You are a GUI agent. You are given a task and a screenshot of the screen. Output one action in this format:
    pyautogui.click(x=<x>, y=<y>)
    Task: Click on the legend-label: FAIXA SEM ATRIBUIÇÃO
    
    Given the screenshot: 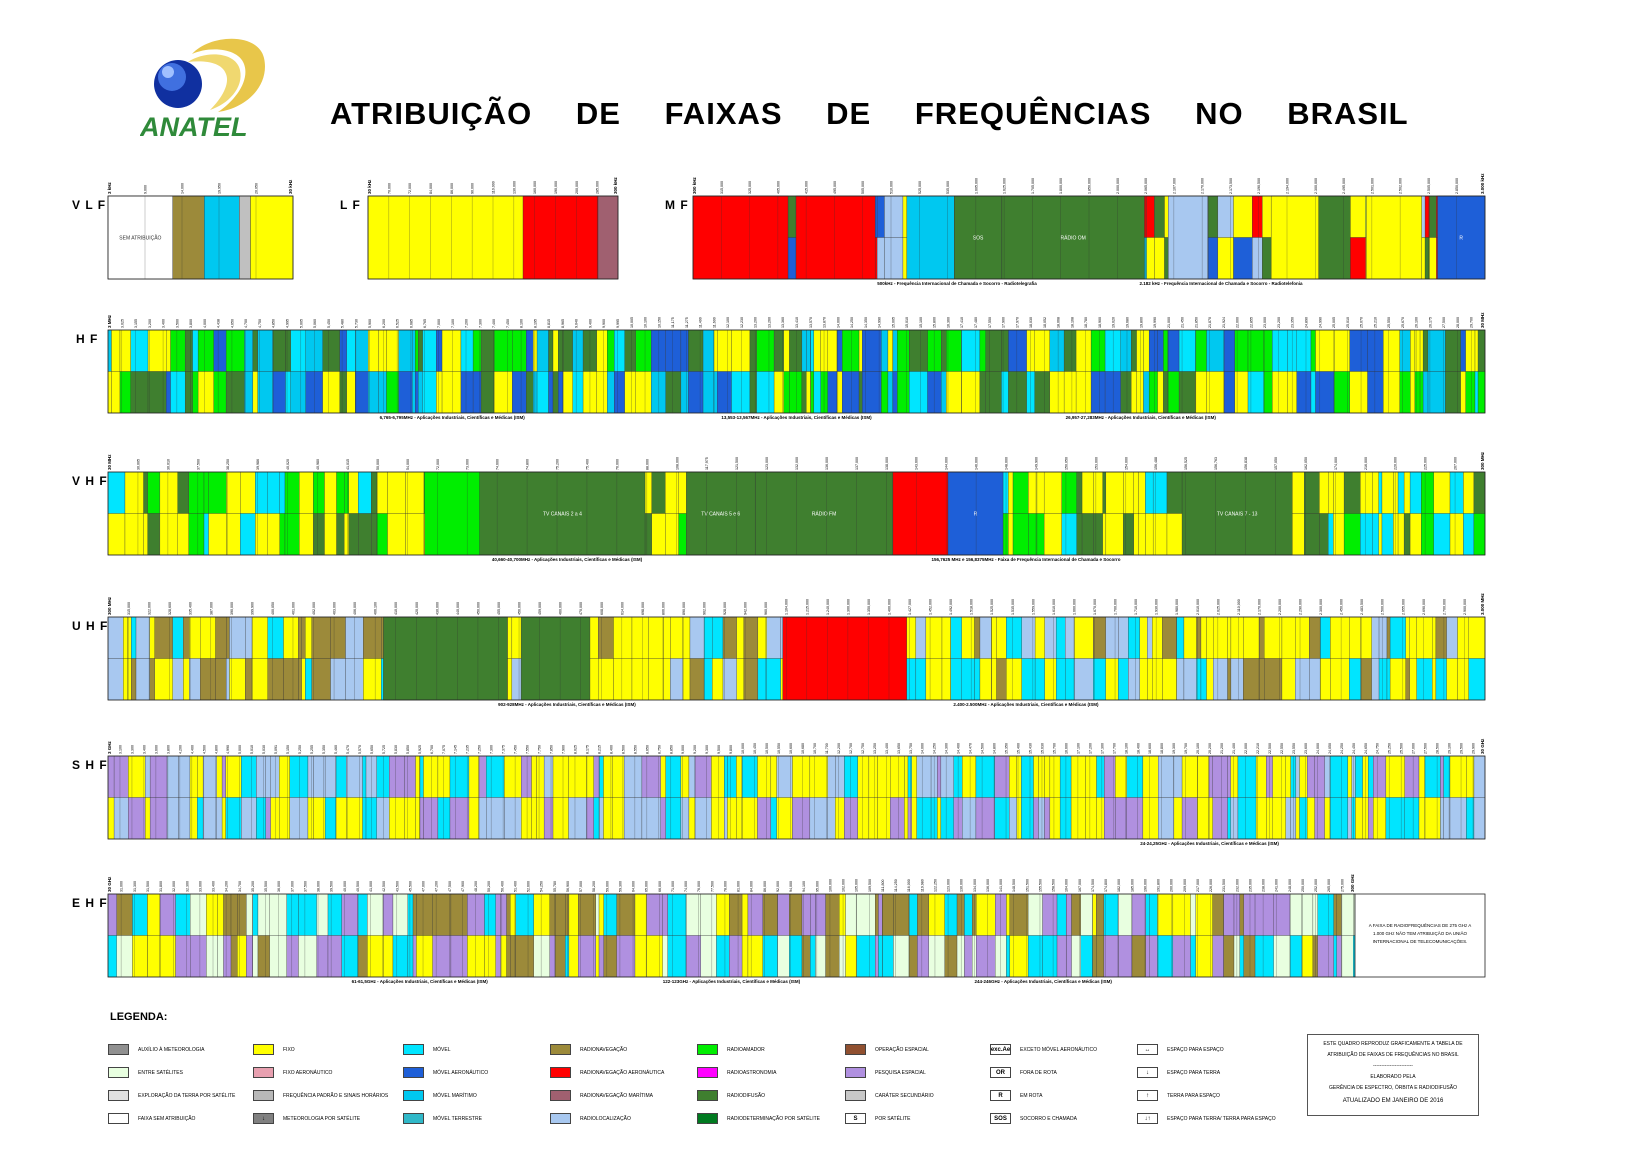 What is the action you would take?
    pyautogui.click(x=167, y=1118)
    